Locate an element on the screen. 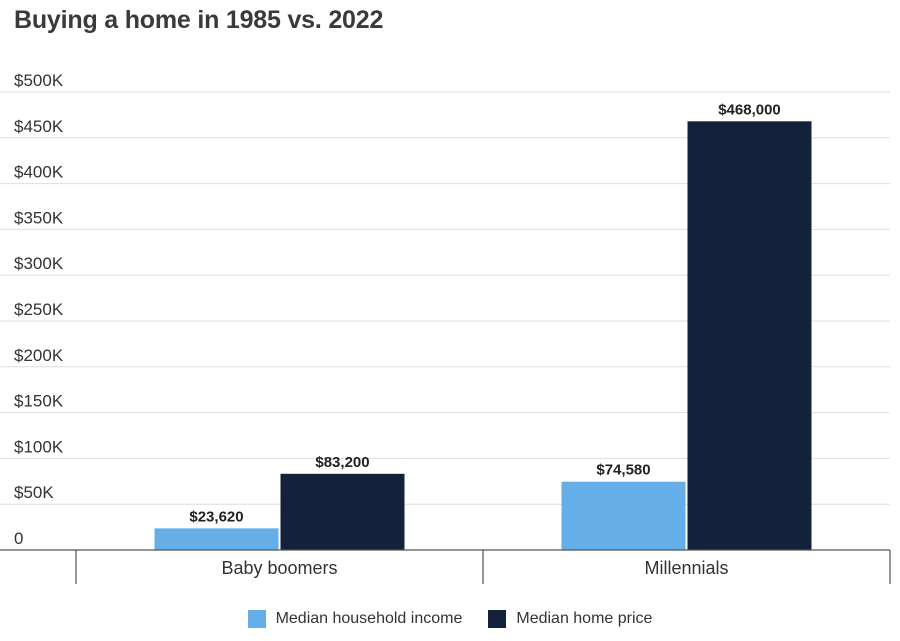  legend-swatch-home-price is located at coordinates (497, 619).